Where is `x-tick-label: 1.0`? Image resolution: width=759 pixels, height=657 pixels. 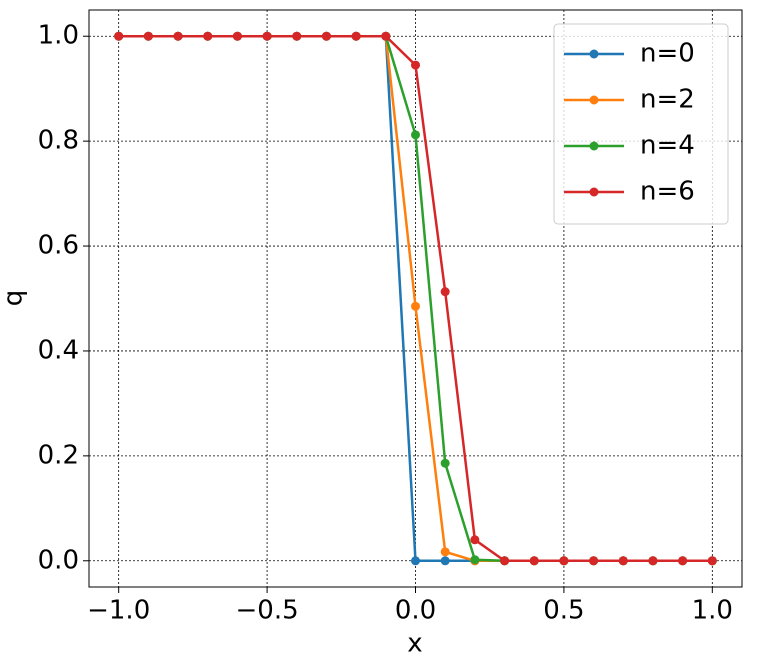
x-tick-label: 1.0 is located at coordinates (712, 611).